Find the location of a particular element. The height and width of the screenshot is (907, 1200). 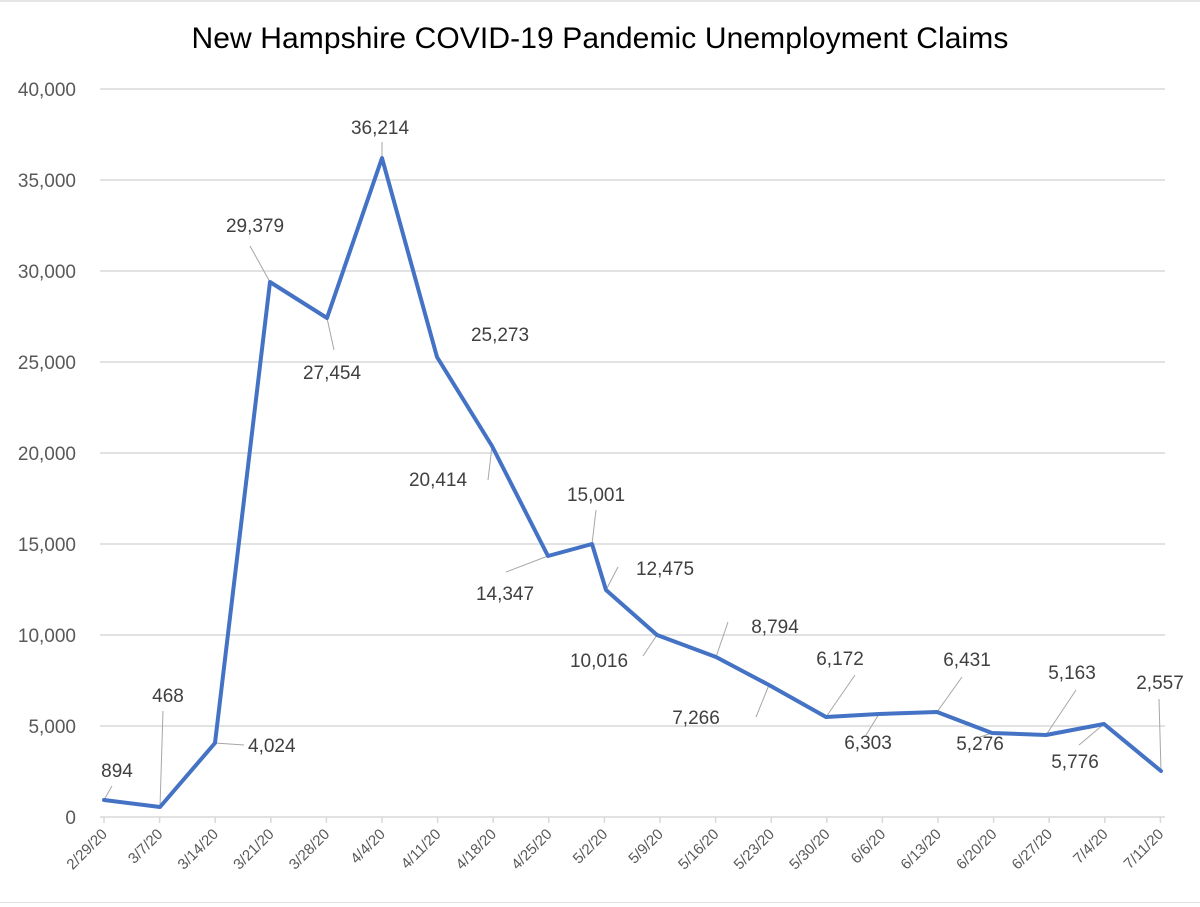

y-tick-label: 20,000 is located at coordinates (47, 454).